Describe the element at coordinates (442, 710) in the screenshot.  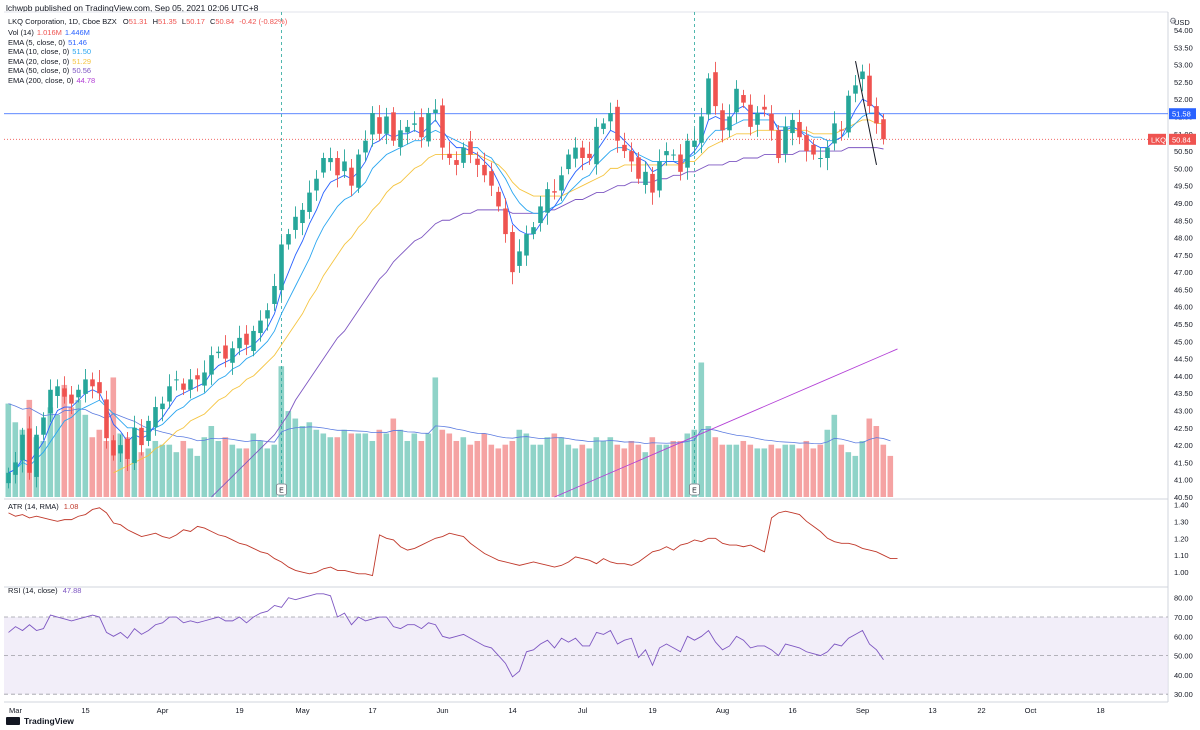
I see `time-tick-label: Jun` at that location.